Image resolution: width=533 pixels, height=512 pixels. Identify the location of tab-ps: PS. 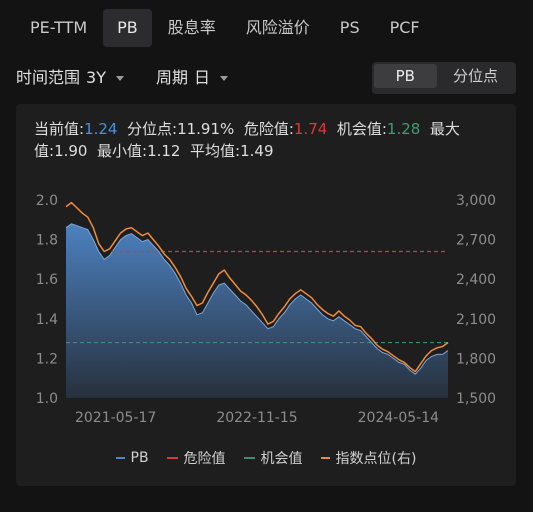
(349, 27).